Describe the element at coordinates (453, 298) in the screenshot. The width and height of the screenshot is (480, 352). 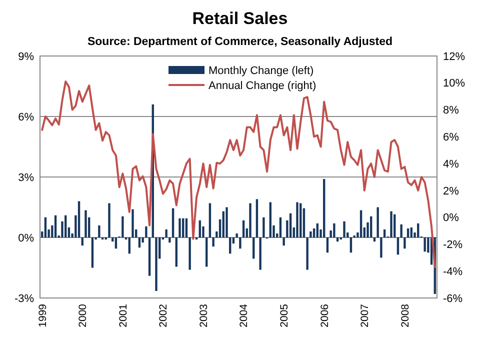
I see `y2-tick-label: -6%` at that location.